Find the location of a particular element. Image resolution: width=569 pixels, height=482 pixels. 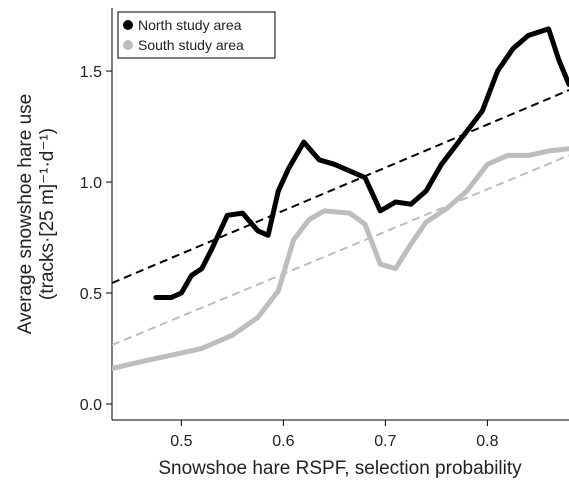

x-tick-label: 0.7 is located at coordinates (385, 441).